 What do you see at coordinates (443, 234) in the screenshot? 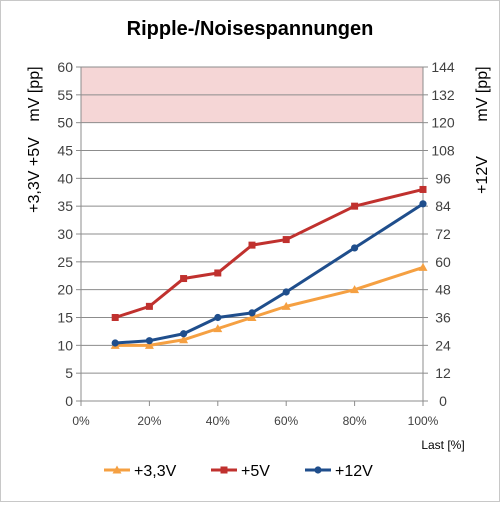
I see `y2-tick-label: 72` at bounding box center [443, 234].